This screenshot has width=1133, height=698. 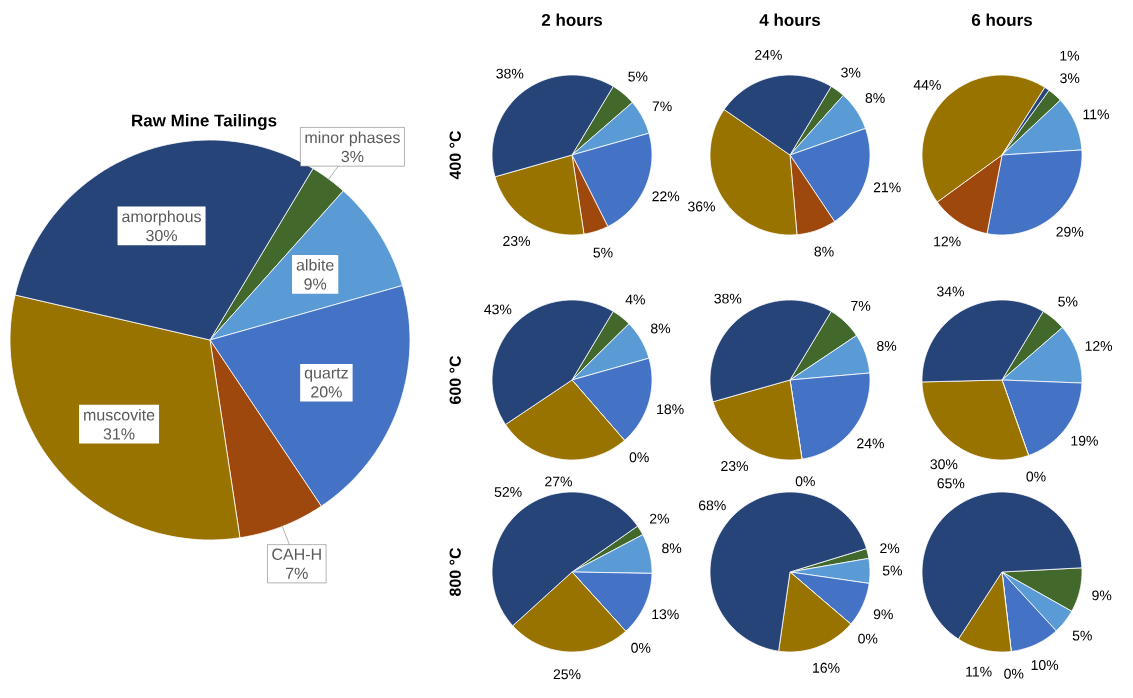 I want to click on data-label: 13%, so click(x=665, y=614).